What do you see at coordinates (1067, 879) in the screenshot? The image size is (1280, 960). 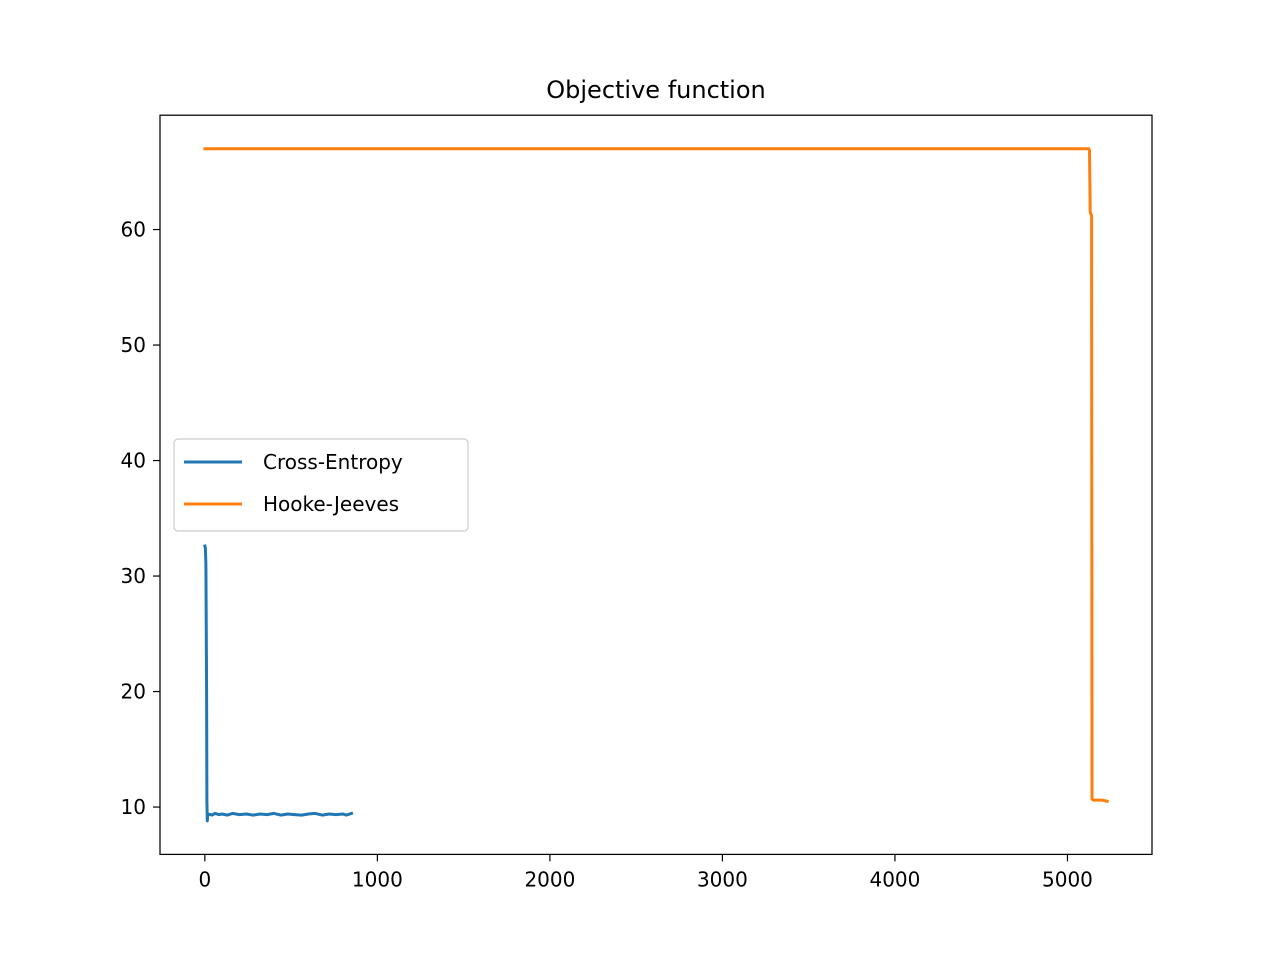 I see `x-tick-label-5: 5000` at bounding box center [1067, 879].